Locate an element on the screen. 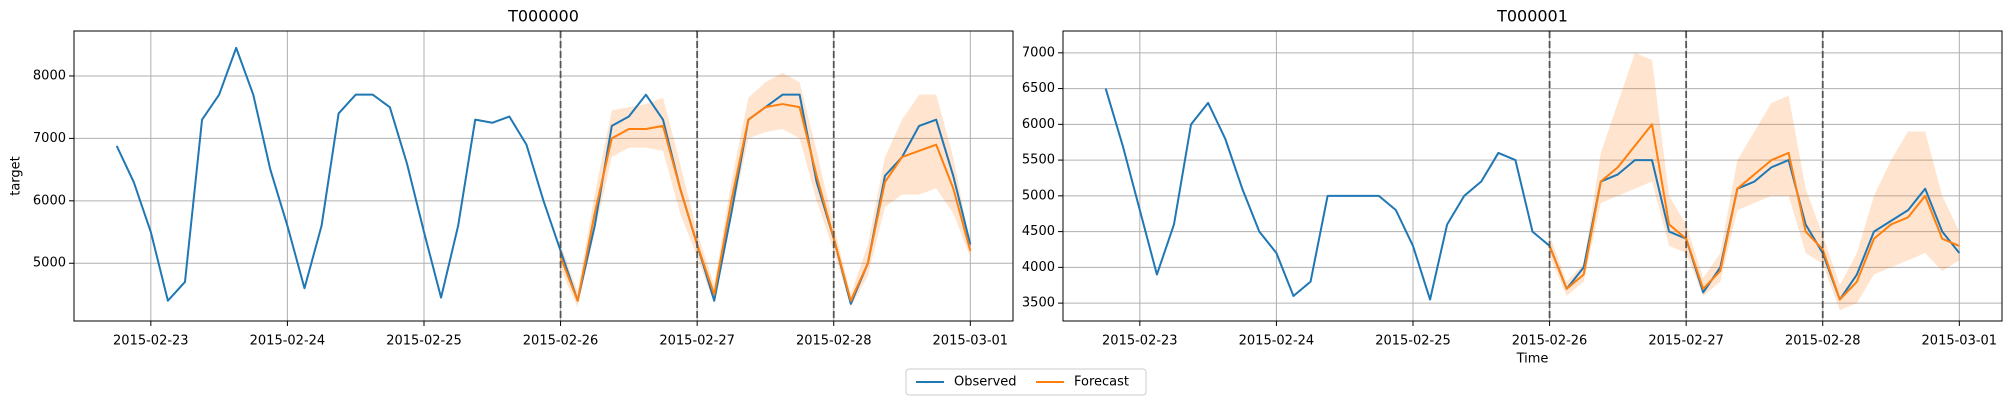 The height and width of the screenshot is (403, 2011). legend-label: Forecast is located at coordinates (1101, 382).